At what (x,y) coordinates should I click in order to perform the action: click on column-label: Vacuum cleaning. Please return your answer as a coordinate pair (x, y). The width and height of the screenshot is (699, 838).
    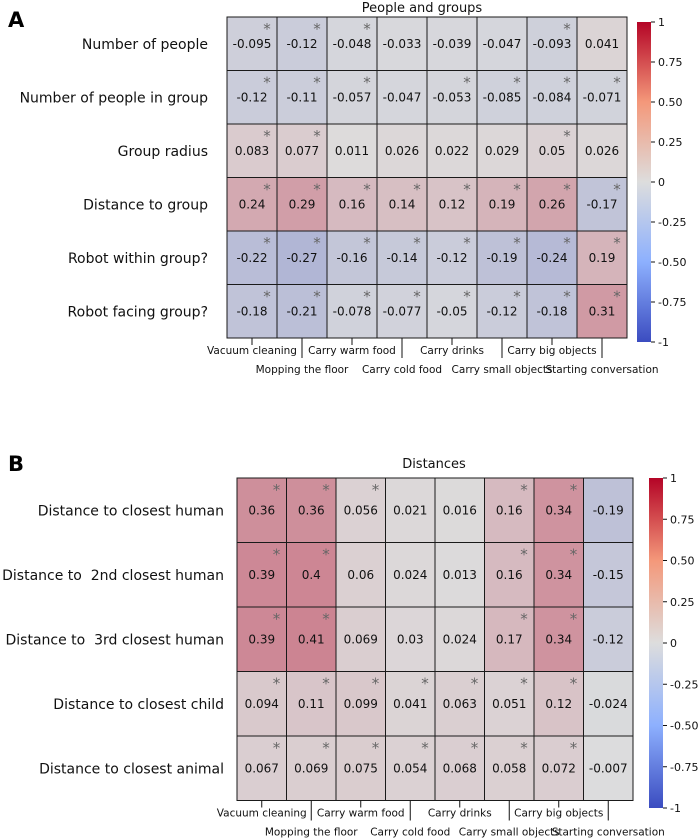
    Looking at the image, I should click on (252, 351).